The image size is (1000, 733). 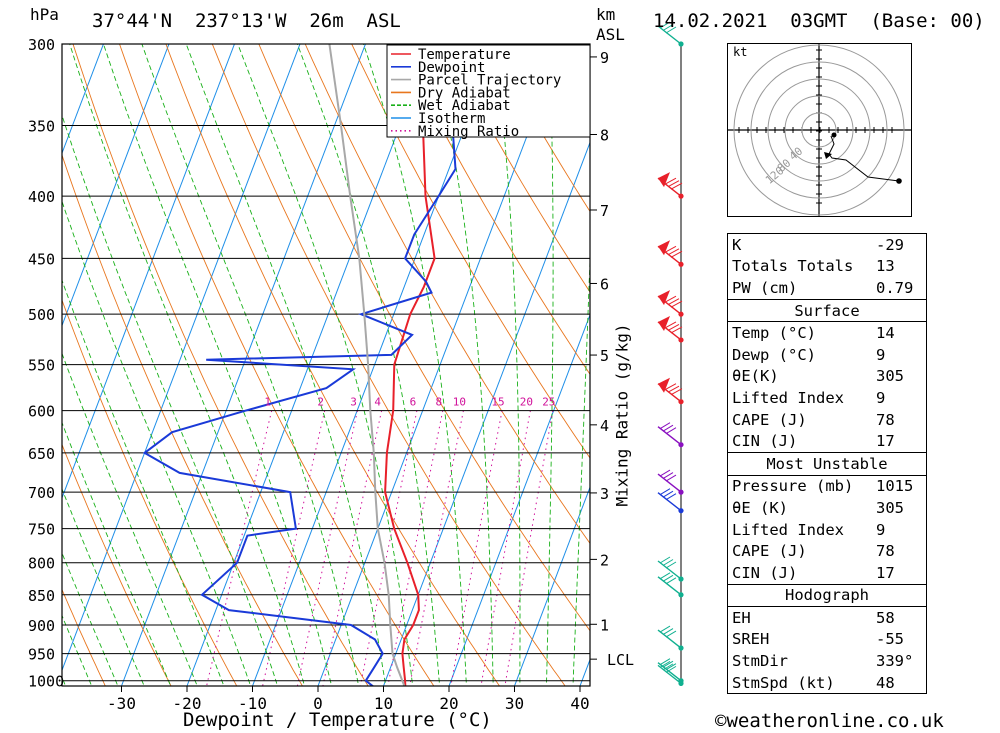 I want to click on x-tick-label: -10, so click(x=252, y=703).